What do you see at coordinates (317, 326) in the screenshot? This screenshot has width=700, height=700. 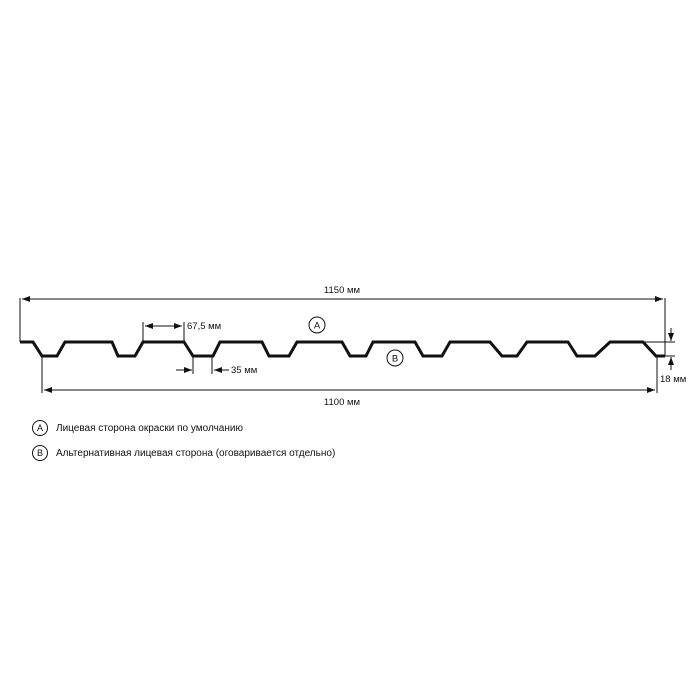 I see `marker-a: A` at bounding box center [317, 326].